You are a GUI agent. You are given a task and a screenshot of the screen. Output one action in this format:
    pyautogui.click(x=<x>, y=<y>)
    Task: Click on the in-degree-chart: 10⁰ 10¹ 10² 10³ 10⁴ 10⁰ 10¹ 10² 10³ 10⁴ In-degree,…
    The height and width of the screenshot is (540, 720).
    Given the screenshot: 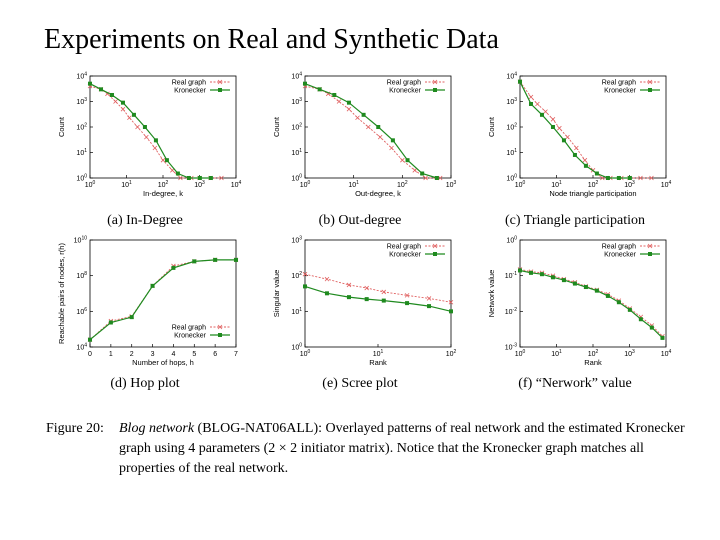 What is the action you would take?
    pyautogui.click(x=149, y=135)
    